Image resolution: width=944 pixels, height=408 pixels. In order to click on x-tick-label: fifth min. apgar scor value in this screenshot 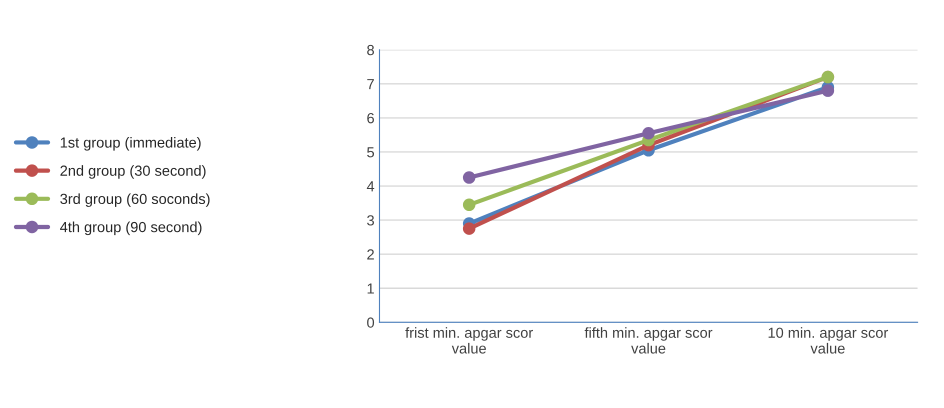, I will do `click(648, 340)`.